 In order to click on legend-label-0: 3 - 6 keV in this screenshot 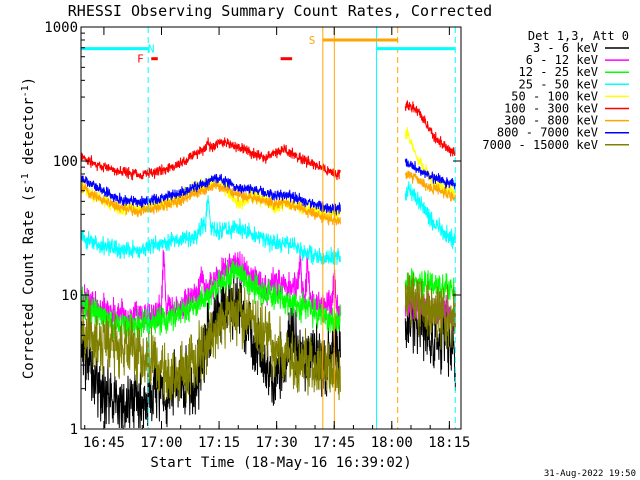, I will do `click(565, 48)`.